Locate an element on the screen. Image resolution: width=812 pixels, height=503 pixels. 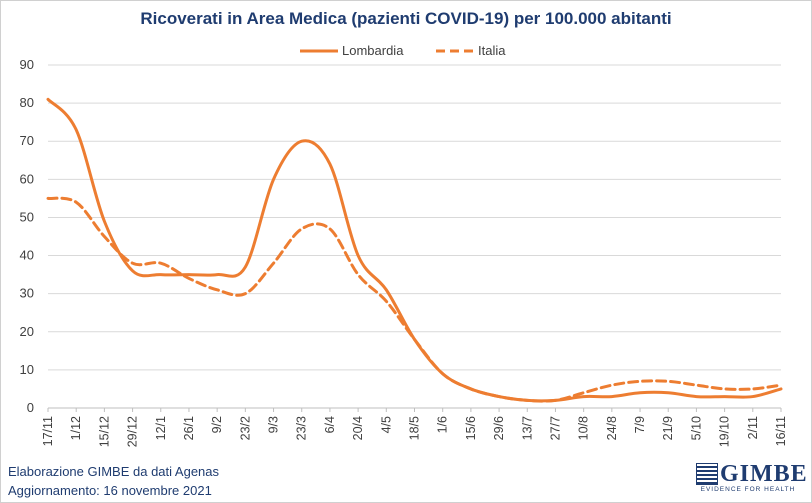
gimbe-logo-mark-icon is located at coordinates (707, 474).